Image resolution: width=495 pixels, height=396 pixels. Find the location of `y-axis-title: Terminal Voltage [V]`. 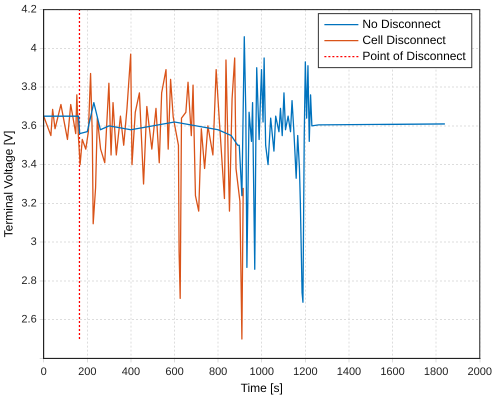

y-axis-title: Terminal Voltage [V] is located at coordinates (9, 184).